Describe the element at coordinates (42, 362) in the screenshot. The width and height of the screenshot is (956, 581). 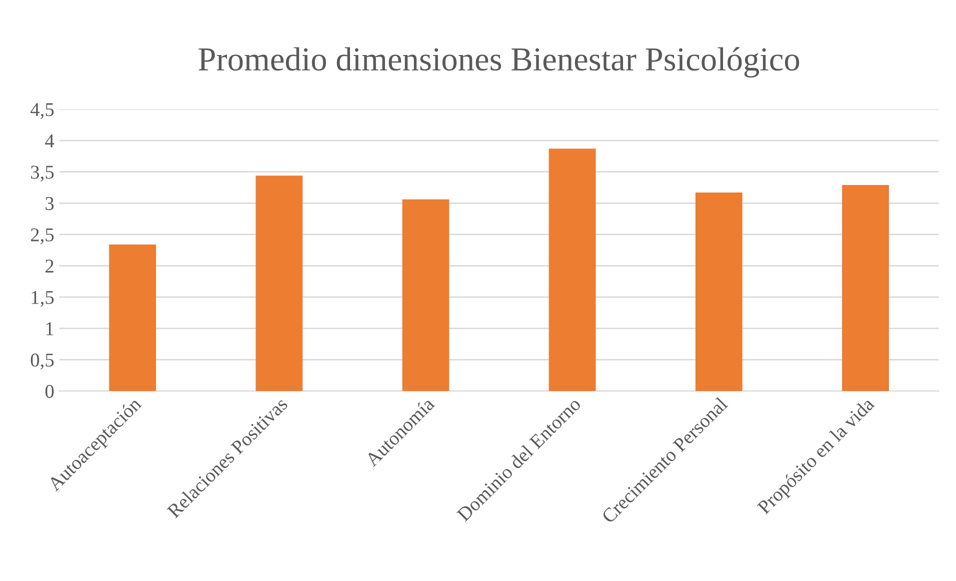
I see `y-tick-label: 0,5` at that location.